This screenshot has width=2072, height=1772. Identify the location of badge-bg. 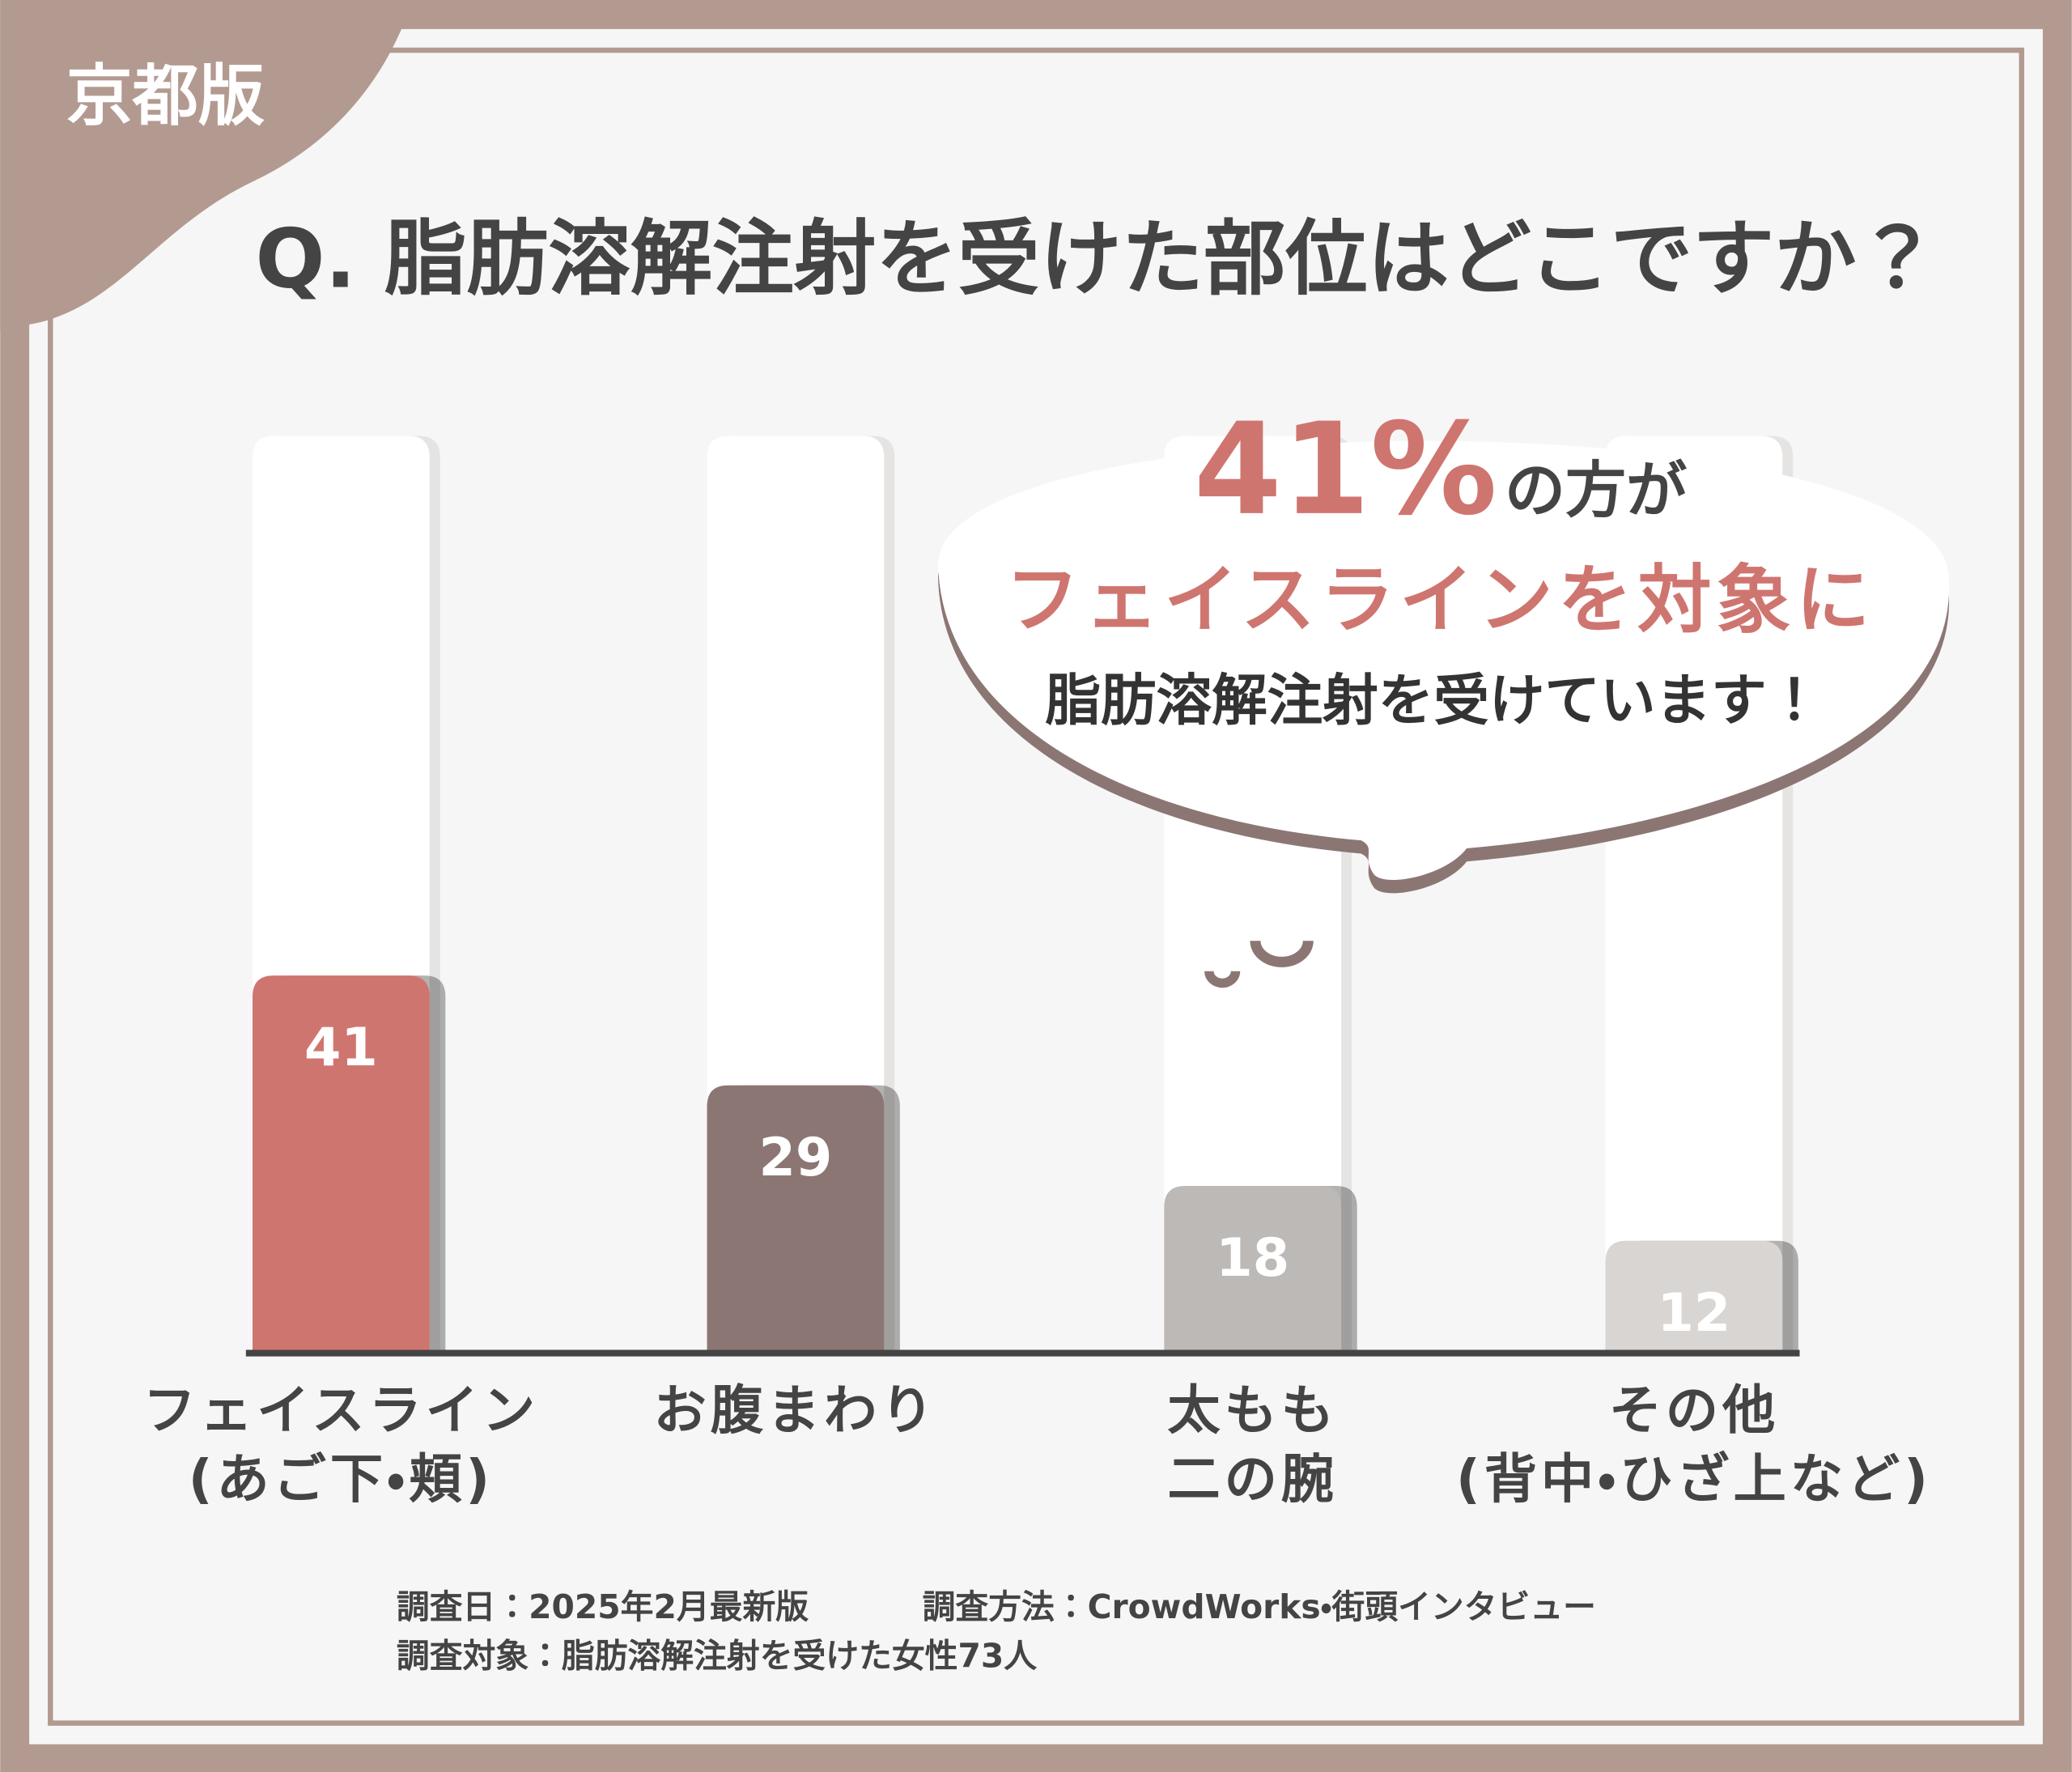
(206, 166).